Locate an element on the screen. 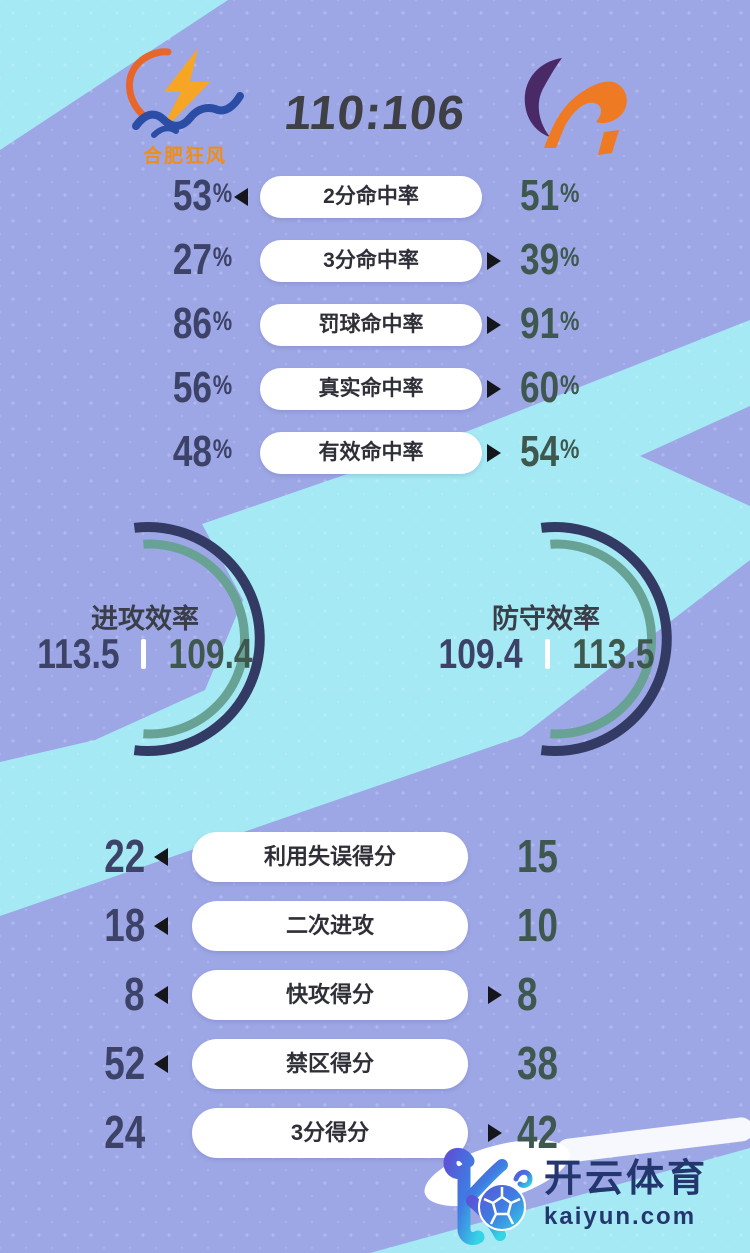 This screenshot has height=1253, width=750. away-team-logo is located at coordinates (575, 102).